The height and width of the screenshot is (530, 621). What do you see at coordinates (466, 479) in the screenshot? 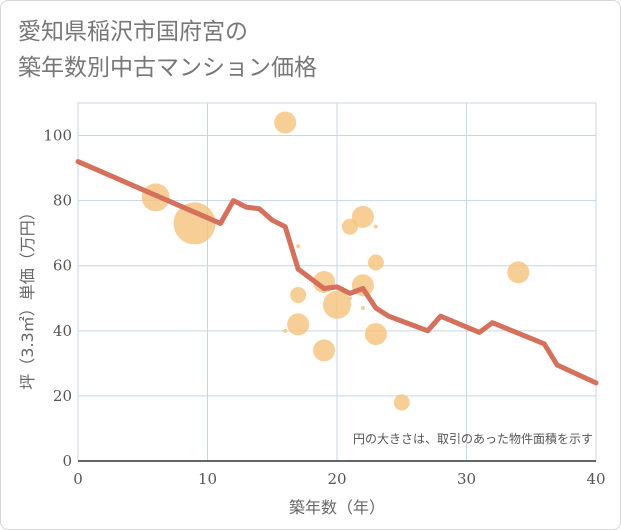
I see `x-tick-label: 30` at bounding box center [466, 479].